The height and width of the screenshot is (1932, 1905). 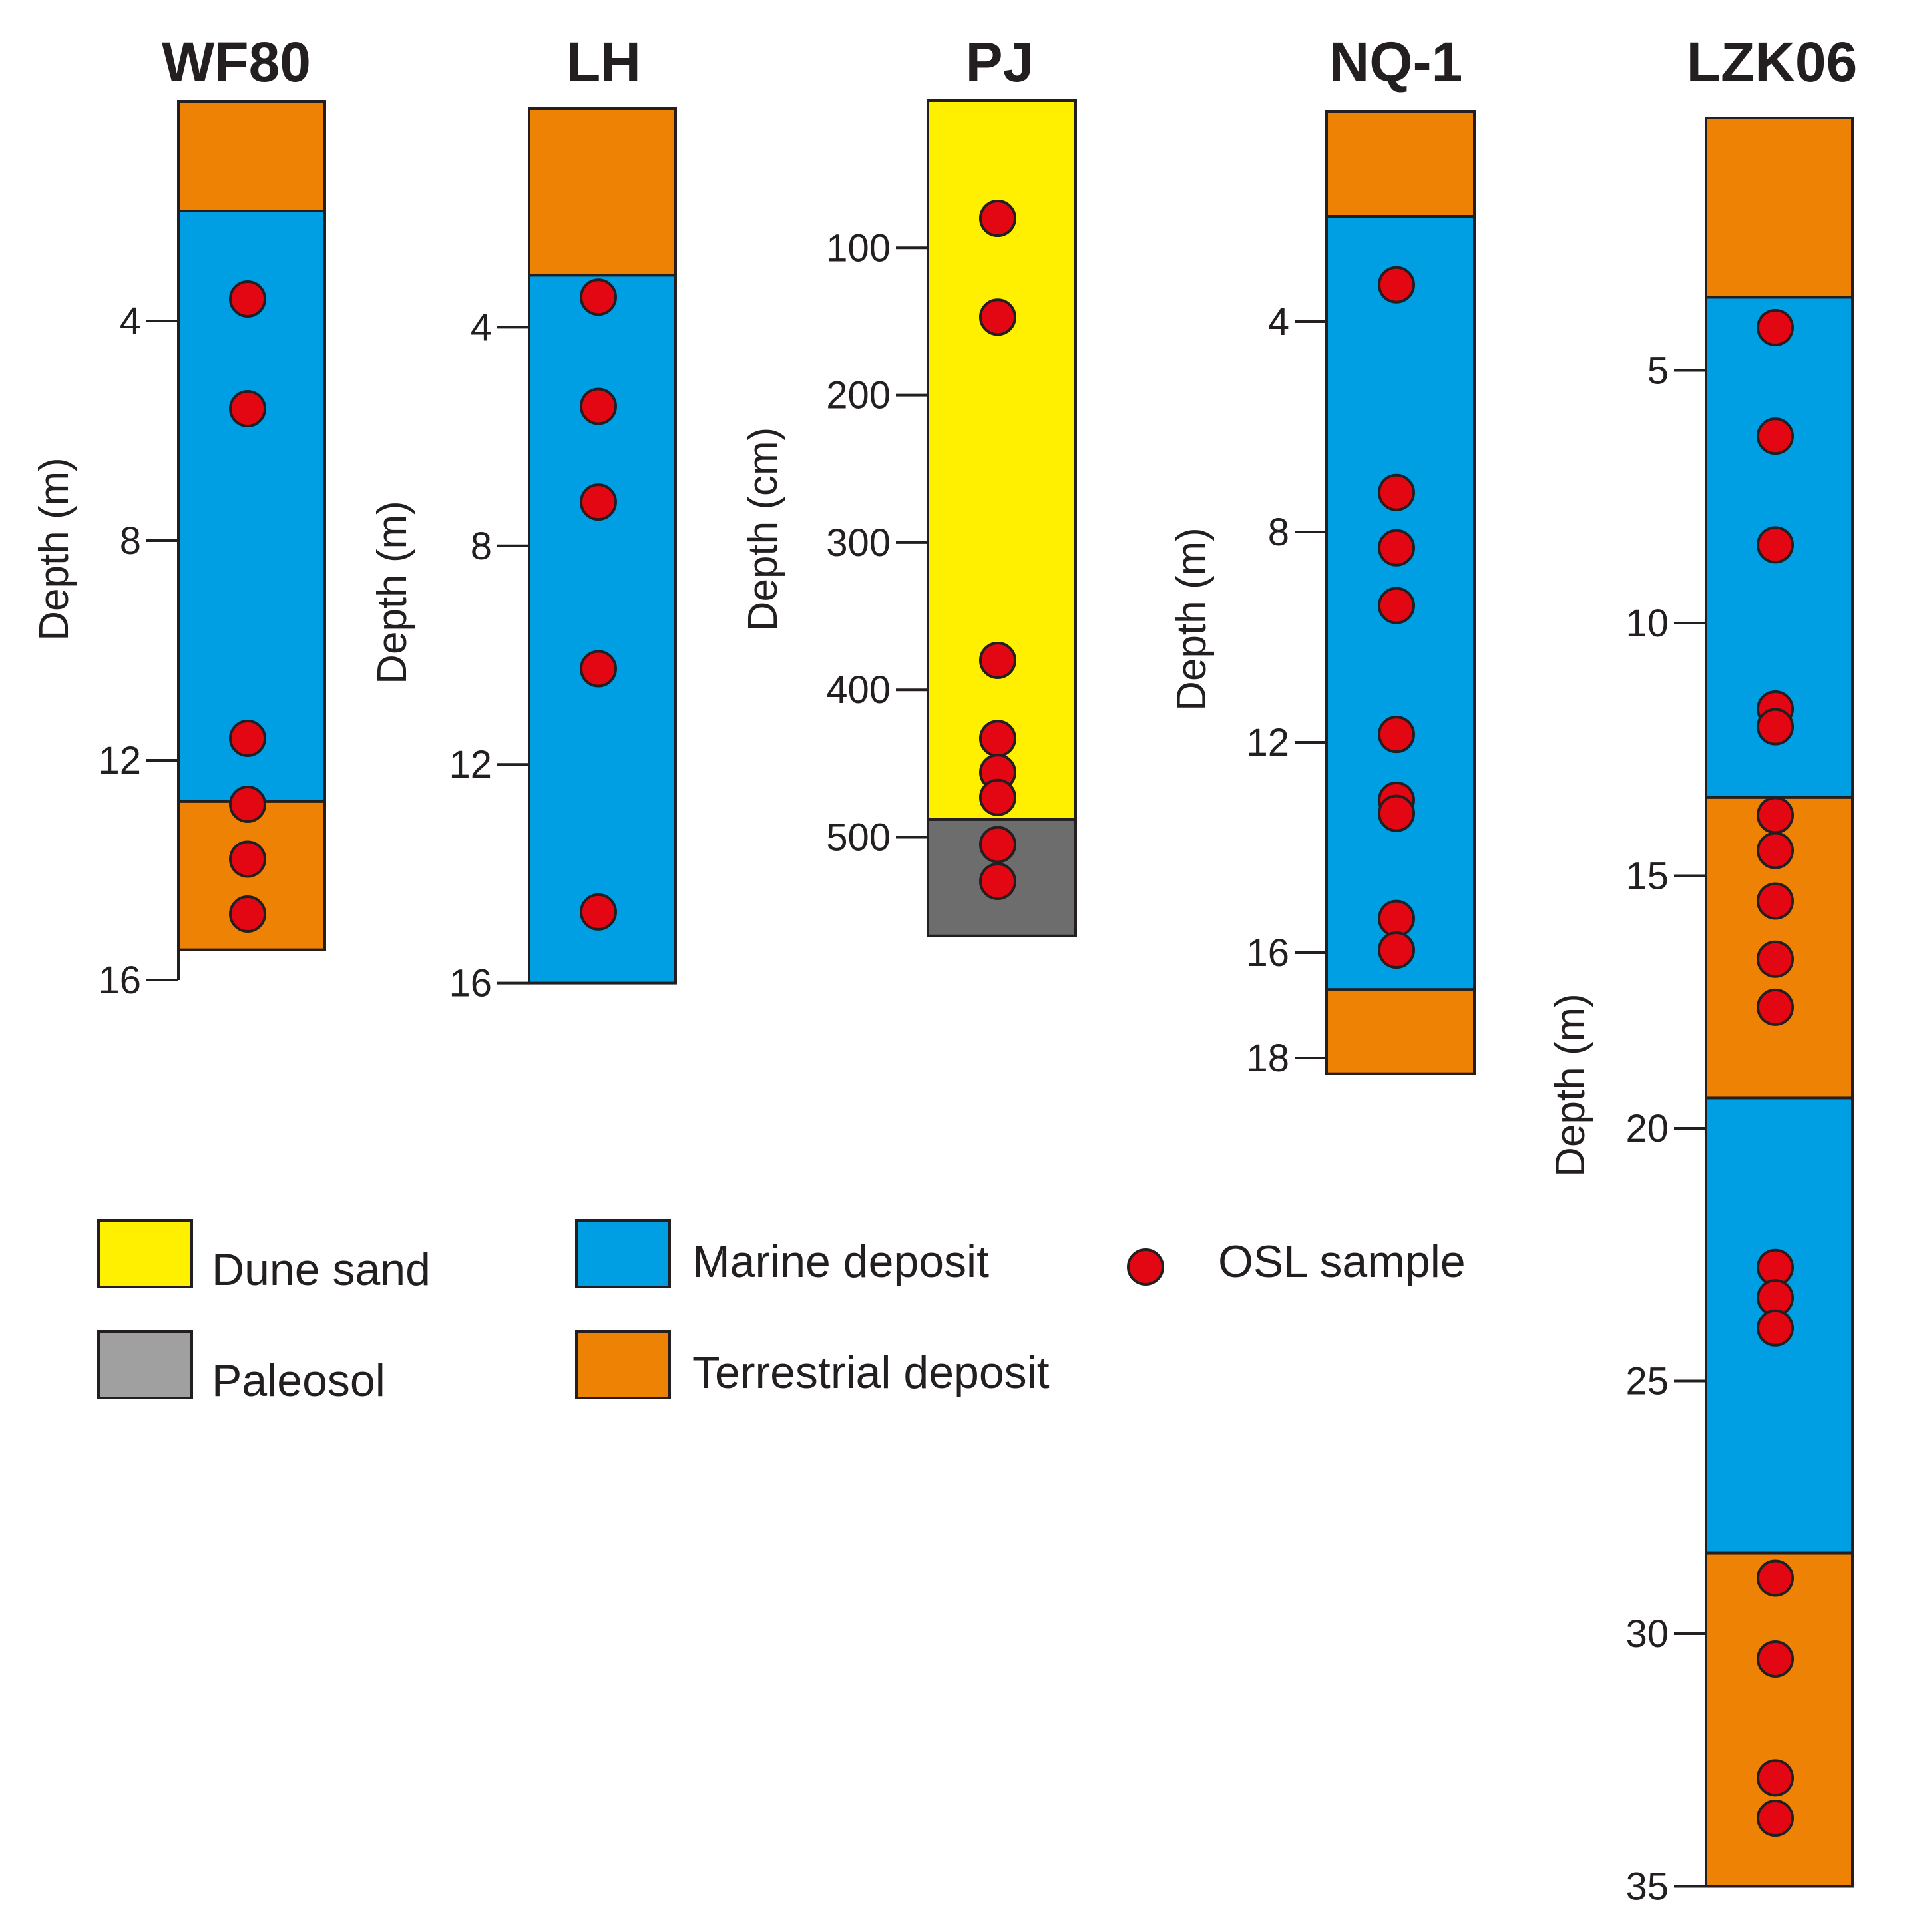 What do you see at coordinates (603, 62) in the screenshot?
I see `core-title: LH` at bounding box center [603, 62].